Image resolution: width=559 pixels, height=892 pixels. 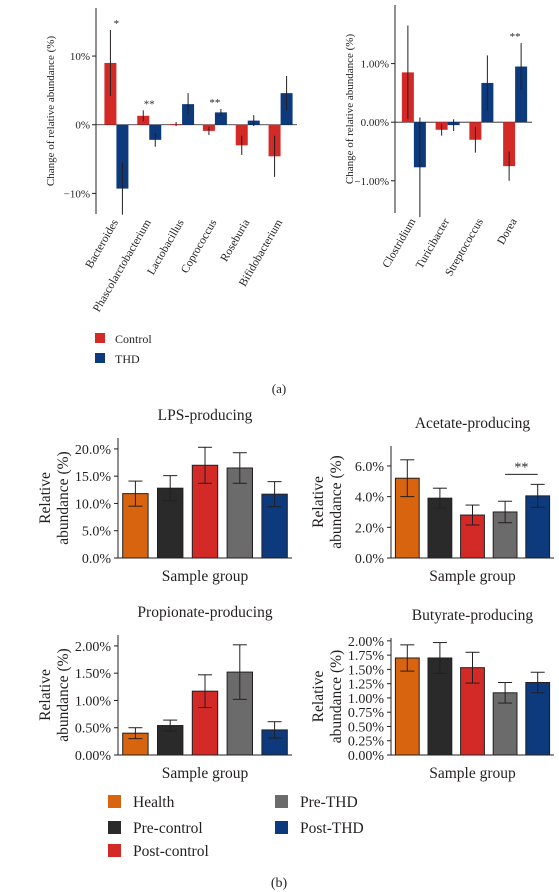 What do you see at coordinates (102, 243) in the screenshot?
I see `category-label: Bacteroides` at bounding box center [102, 243].